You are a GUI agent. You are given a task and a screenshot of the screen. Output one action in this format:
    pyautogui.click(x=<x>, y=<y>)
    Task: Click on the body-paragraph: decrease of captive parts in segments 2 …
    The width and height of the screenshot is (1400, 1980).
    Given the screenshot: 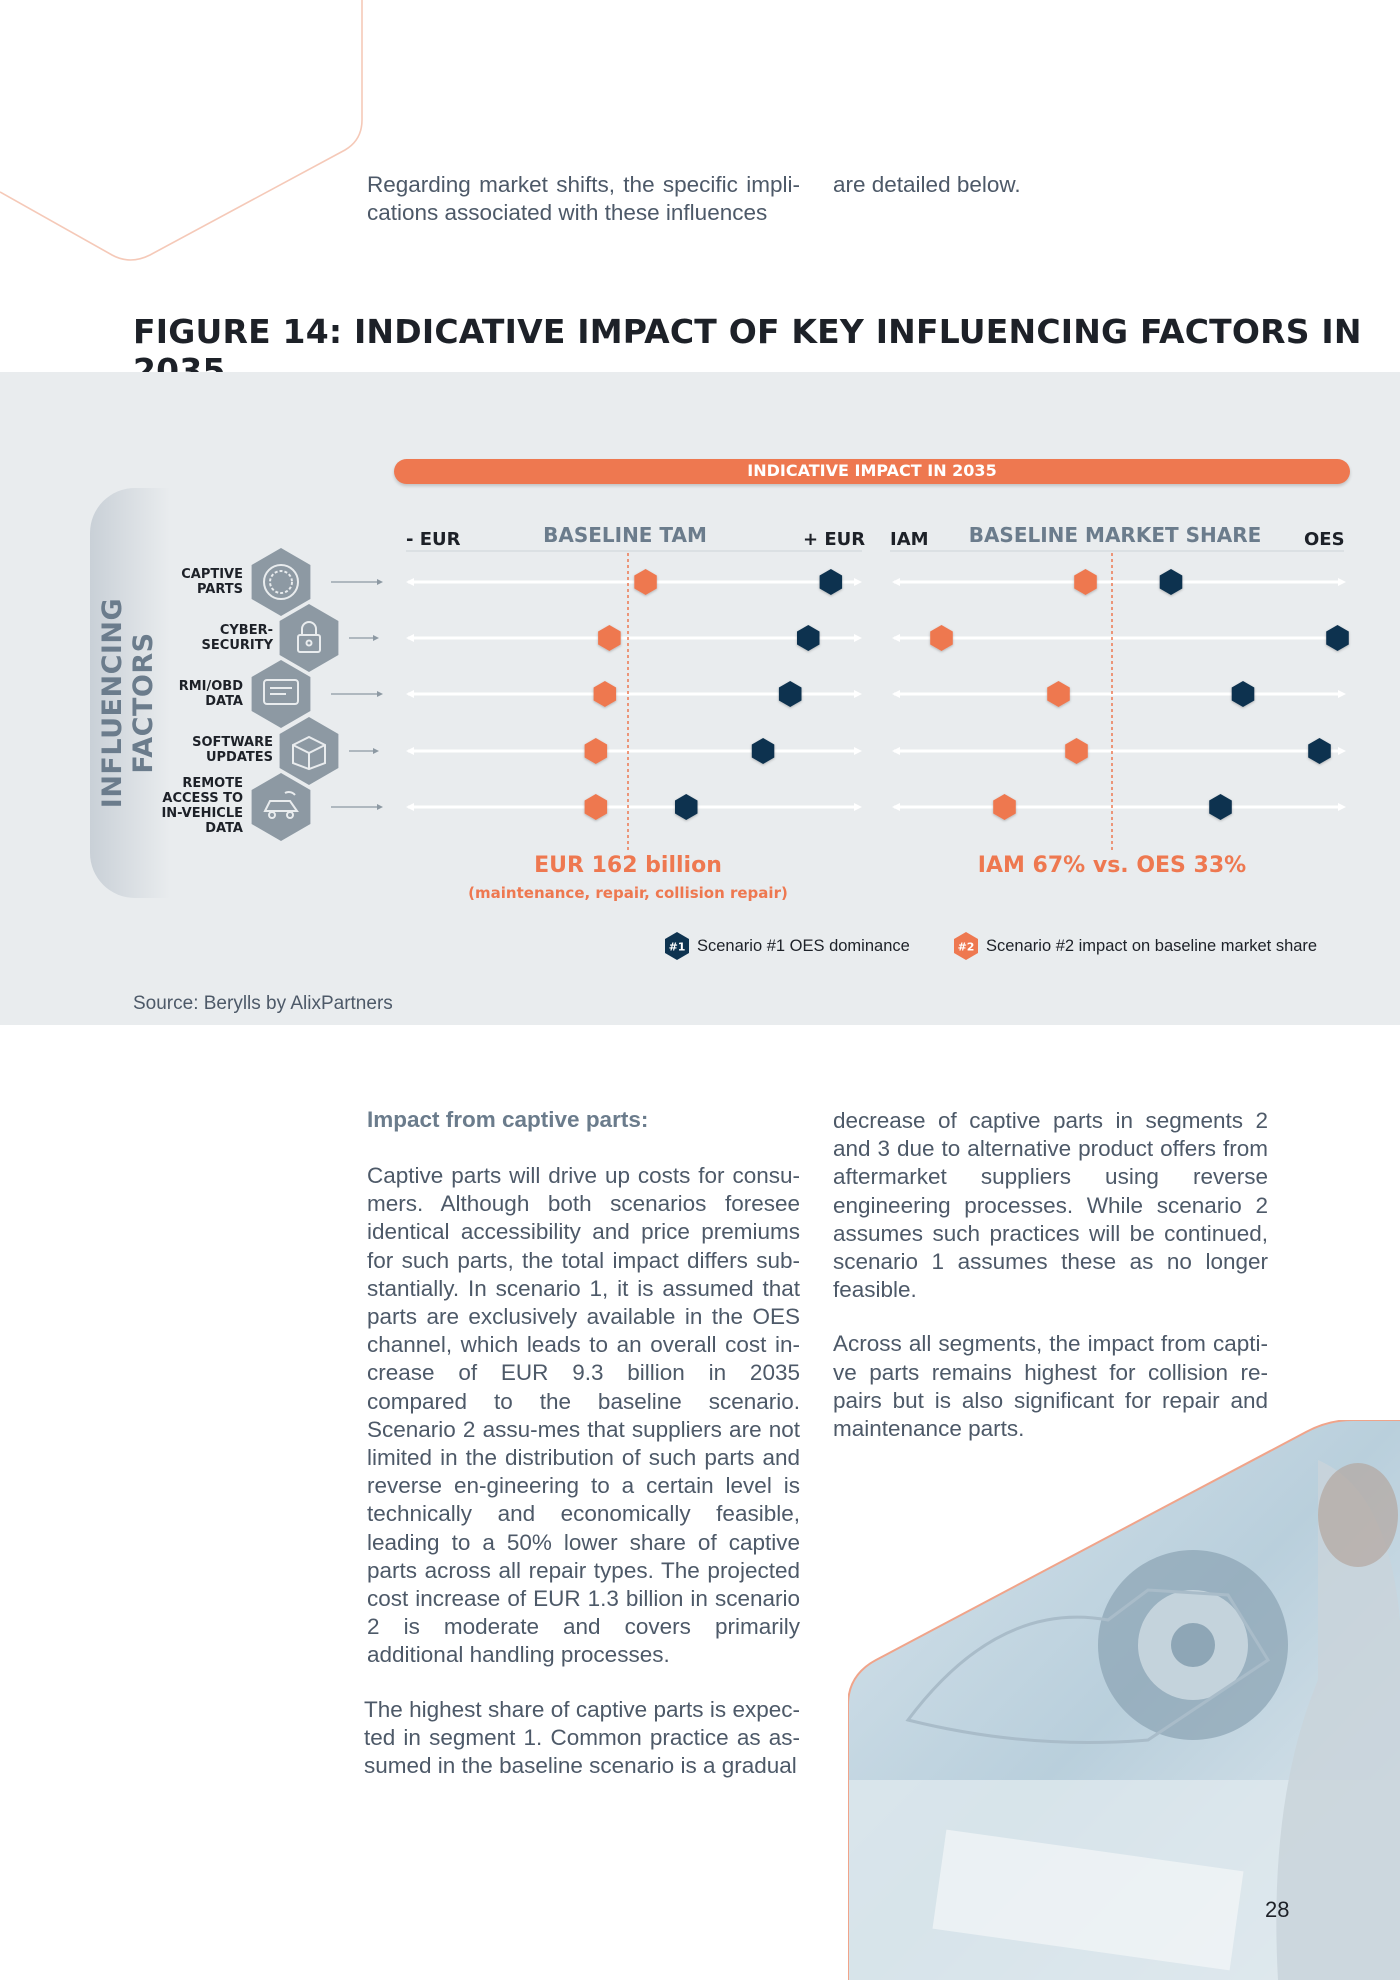 What is the action you would take?
    pyautogui.click(x=1050, y=1205)
    